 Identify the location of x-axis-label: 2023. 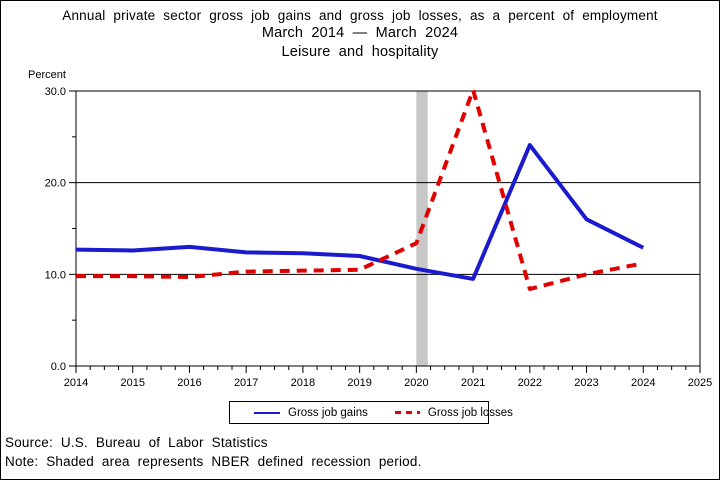
(586, 383).